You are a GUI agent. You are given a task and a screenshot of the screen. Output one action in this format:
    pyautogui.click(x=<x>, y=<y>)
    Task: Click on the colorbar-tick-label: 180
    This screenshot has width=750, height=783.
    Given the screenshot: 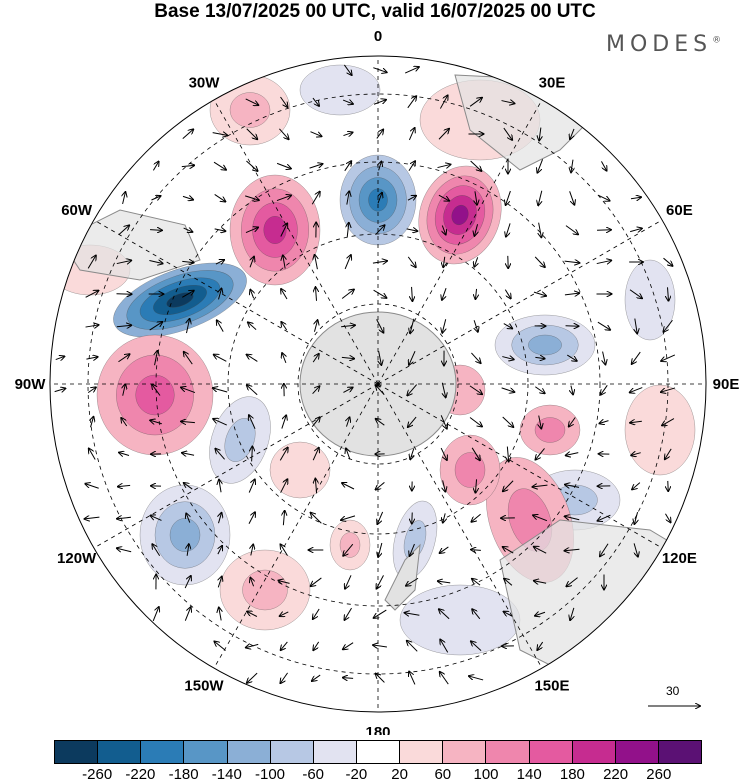 What is the action you would take?
    pyautogui.click(x=572, y=774)
    